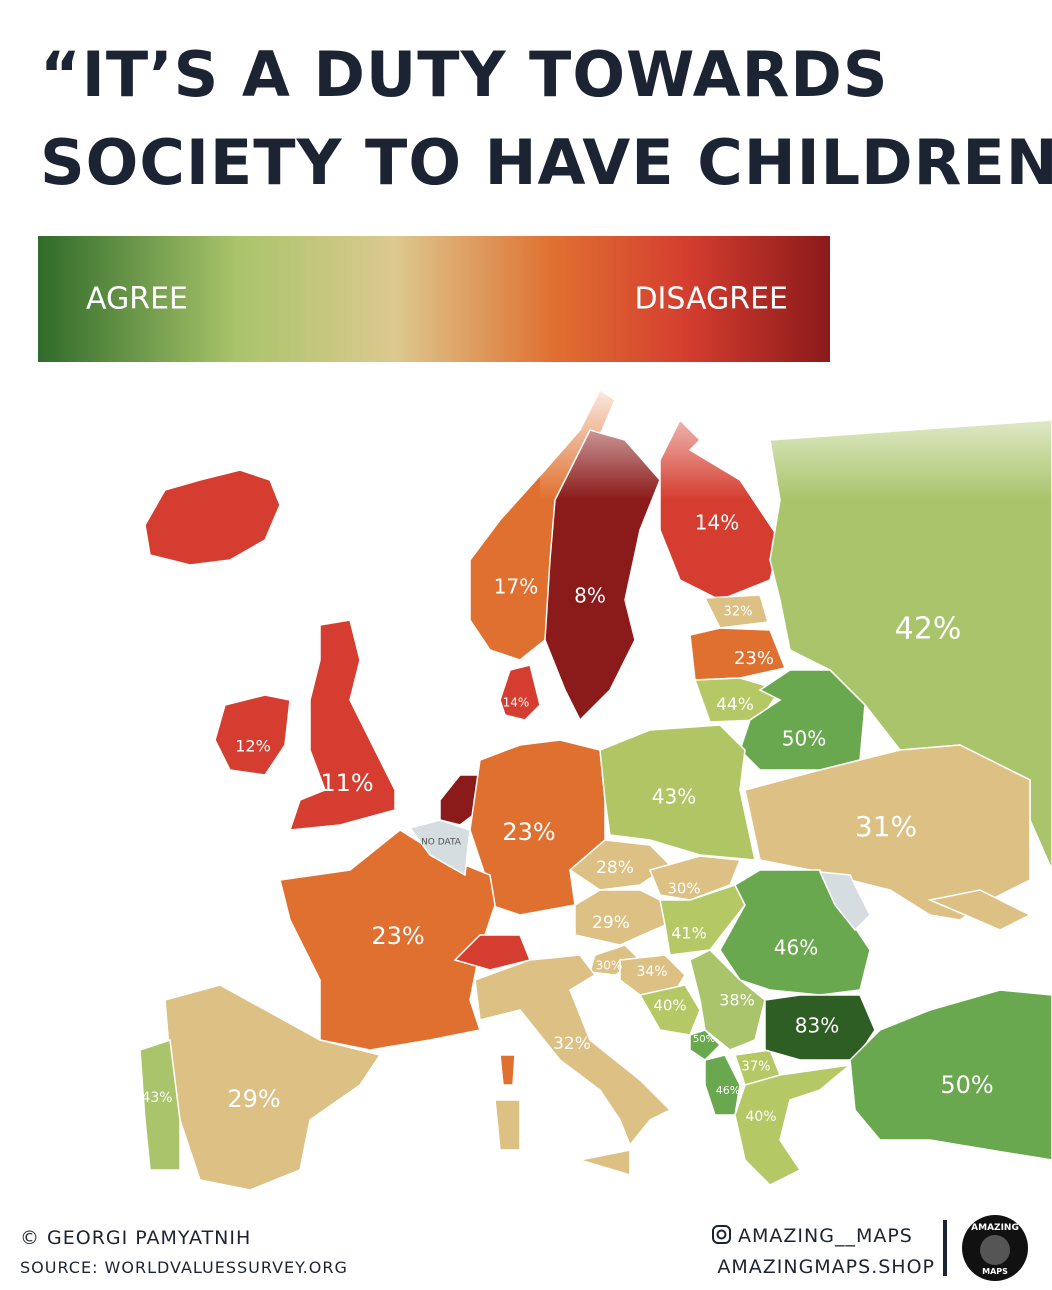 The height and width of the screenshot is (1290, 1052). What do you see at coordinates (516, 587) in the screenshot?
I see `country-label: 17%` at bounding box center [516, 587].